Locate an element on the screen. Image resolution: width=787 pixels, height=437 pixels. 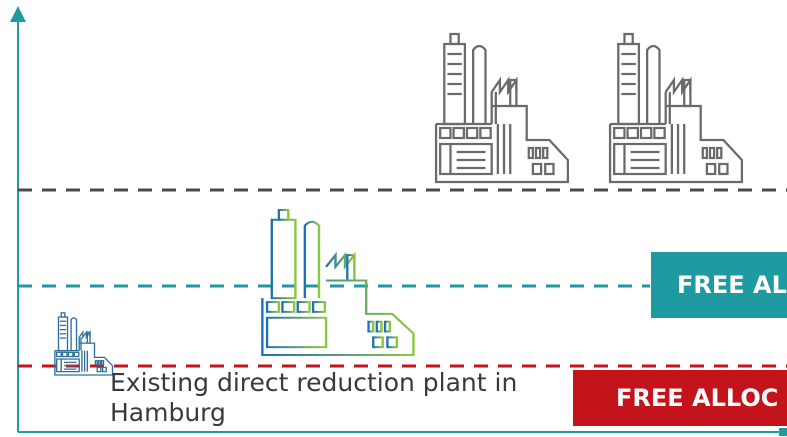
x-axis-arrow is located at coordinates (783, 432).